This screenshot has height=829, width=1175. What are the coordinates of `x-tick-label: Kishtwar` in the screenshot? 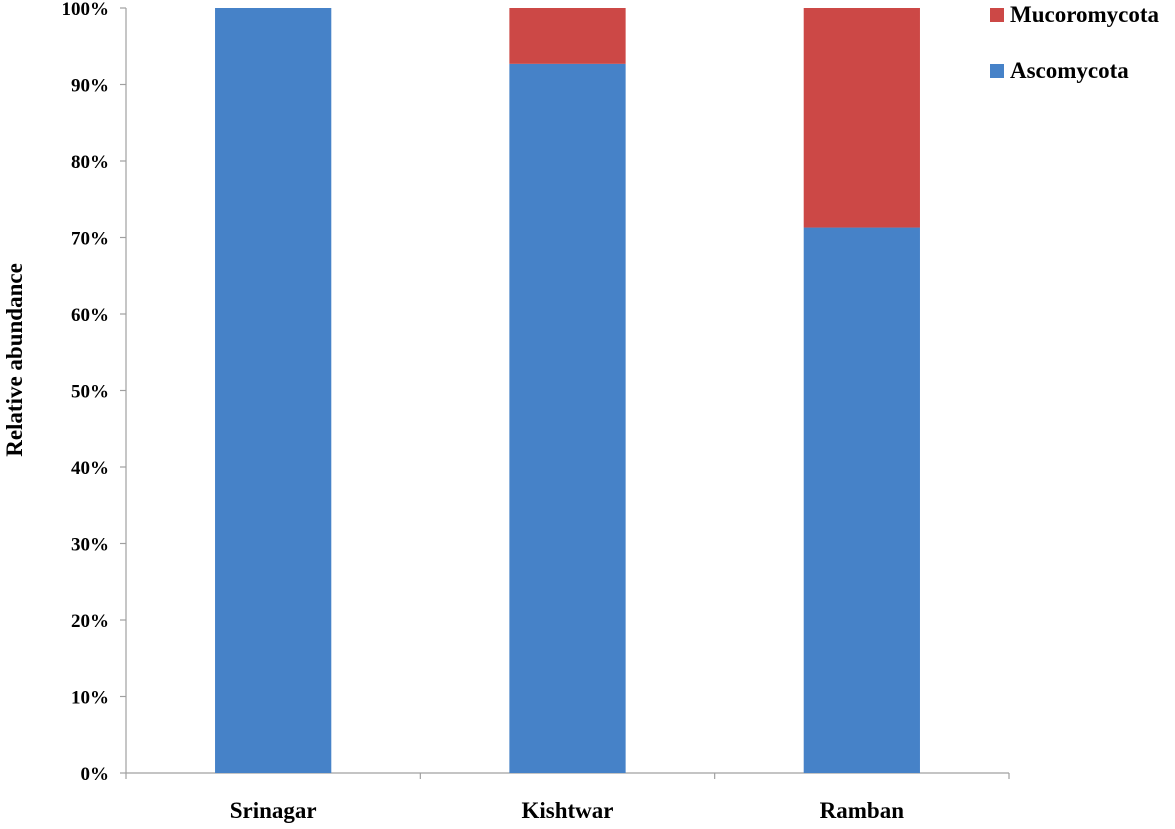 It's located at (568, 810).